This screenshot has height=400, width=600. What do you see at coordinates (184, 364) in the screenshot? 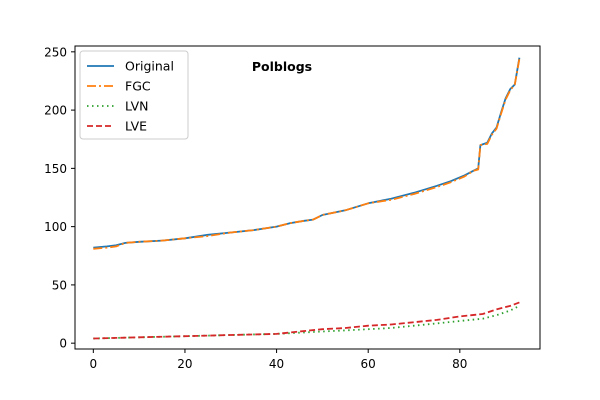
I see `x-tick-label: 20` at bounding box center [184, 364].